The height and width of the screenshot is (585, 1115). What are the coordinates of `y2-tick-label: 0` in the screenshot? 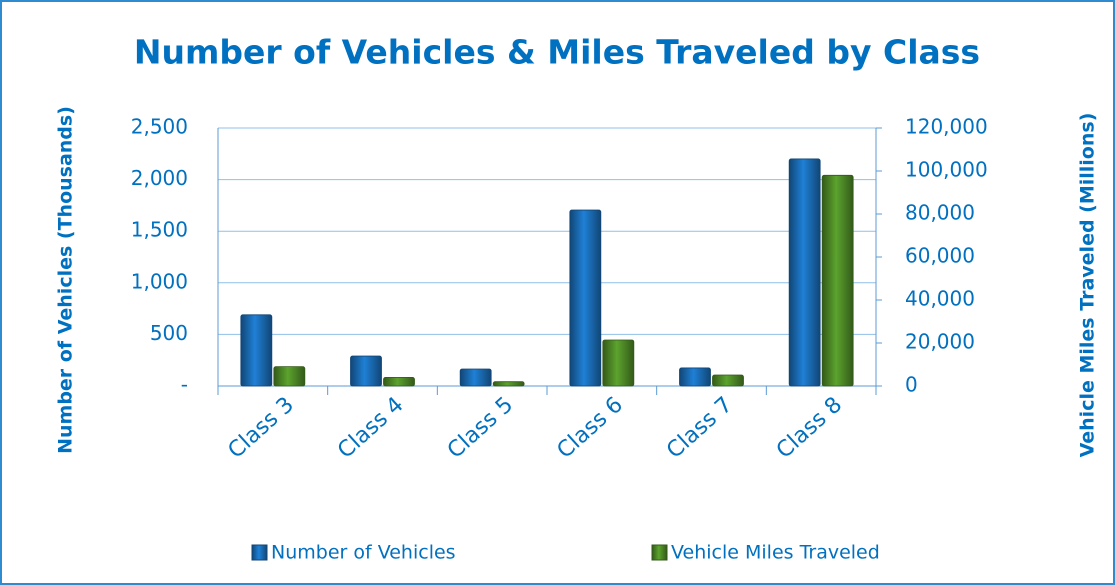 It's located at (911, 385).